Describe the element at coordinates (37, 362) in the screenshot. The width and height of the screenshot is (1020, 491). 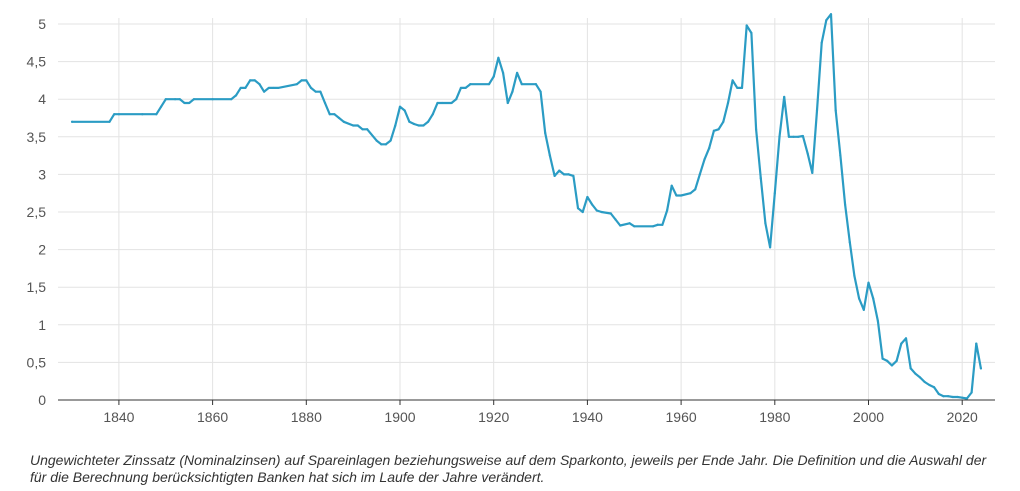
I see `y-tick-label: 0,5` at that location.